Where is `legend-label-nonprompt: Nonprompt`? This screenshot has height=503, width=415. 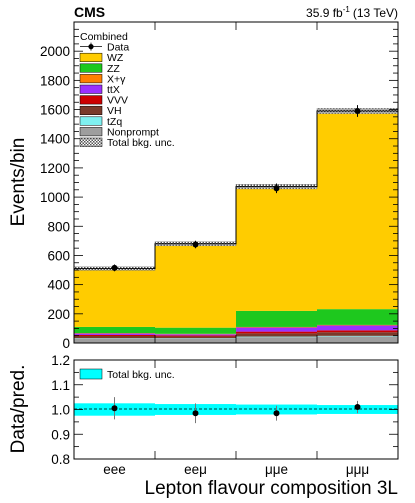 legend-label-nonprompt: Nonprompt is located at coordinates (133, 132).